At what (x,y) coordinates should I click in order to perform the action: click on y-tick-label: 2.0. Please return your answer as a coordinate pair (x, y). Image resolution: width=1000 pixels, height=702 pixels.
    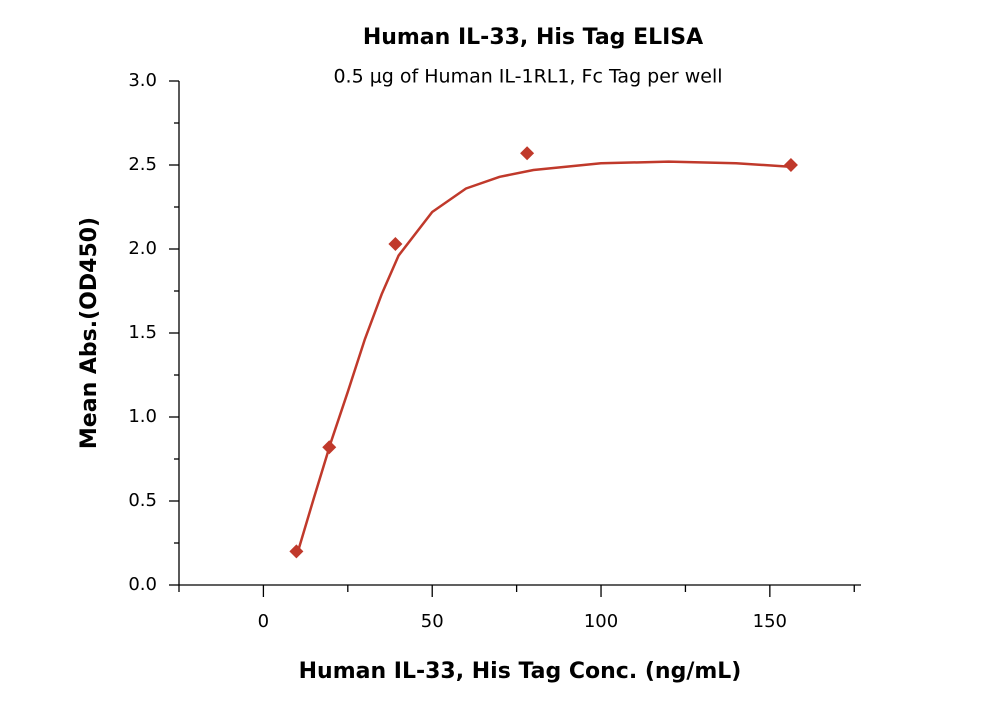
    Looking at the image, I should click on (142, 248).